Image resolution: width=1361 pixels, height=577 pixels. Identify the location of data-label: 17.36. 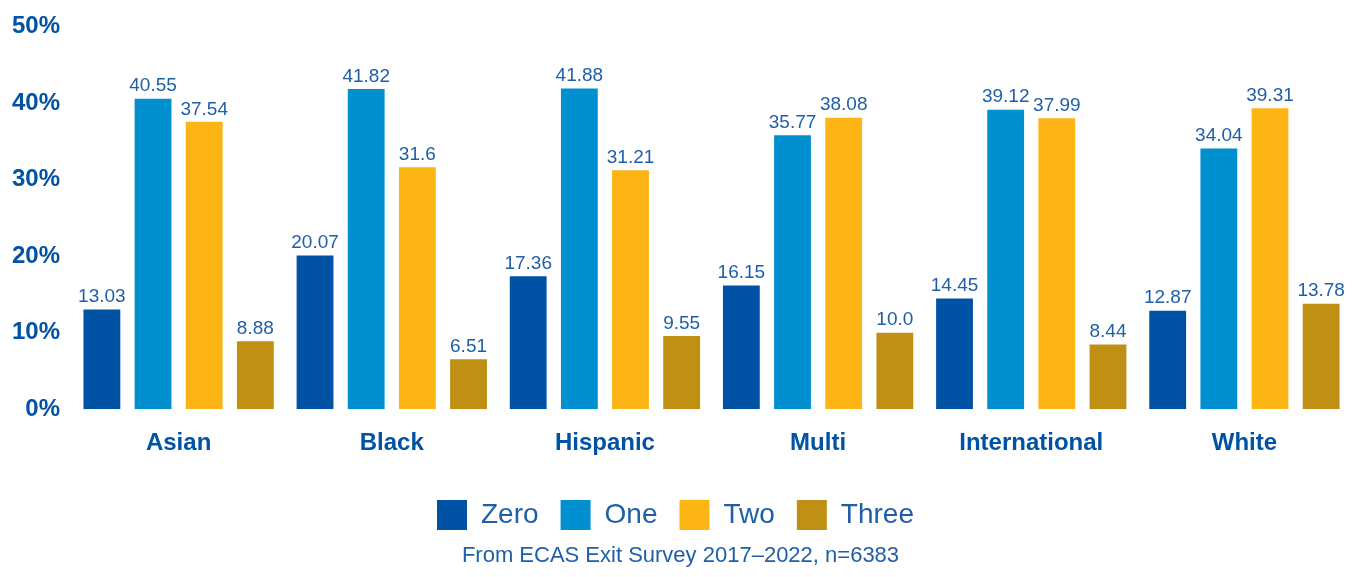
(528, 263).